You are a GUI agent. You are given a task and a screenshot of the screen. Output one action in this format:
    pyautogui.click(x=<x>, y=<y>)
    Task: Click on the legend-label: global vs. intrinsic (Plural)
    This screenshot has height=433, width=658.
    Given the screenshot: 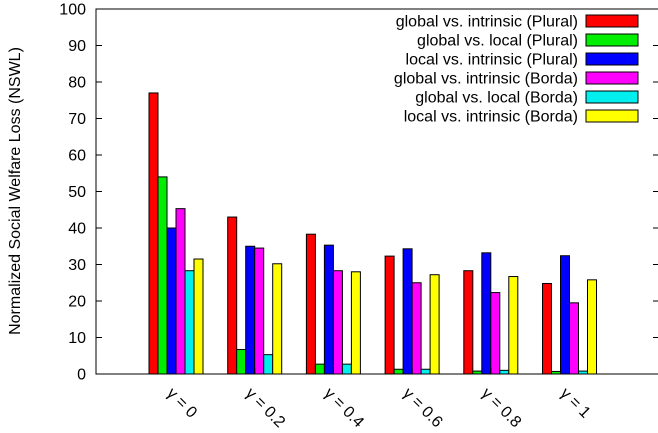 What is the action you would take?
    pyautogui.click(x=487, y=22)
    